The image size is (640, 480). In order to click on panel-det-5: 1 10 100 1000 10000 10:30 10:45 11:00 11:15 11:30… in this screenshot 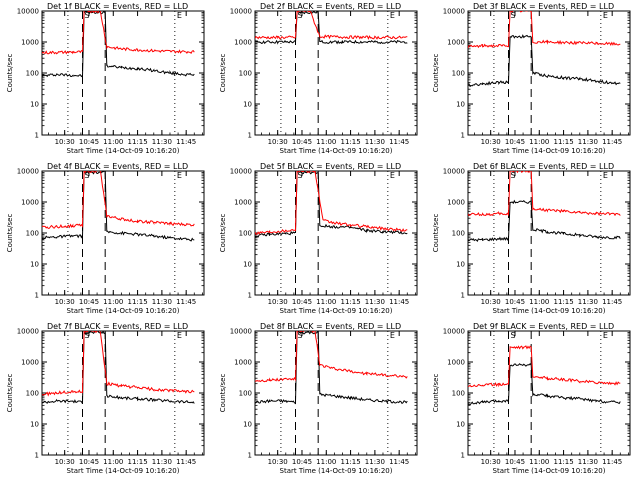, I will do `click(319, 240)`.